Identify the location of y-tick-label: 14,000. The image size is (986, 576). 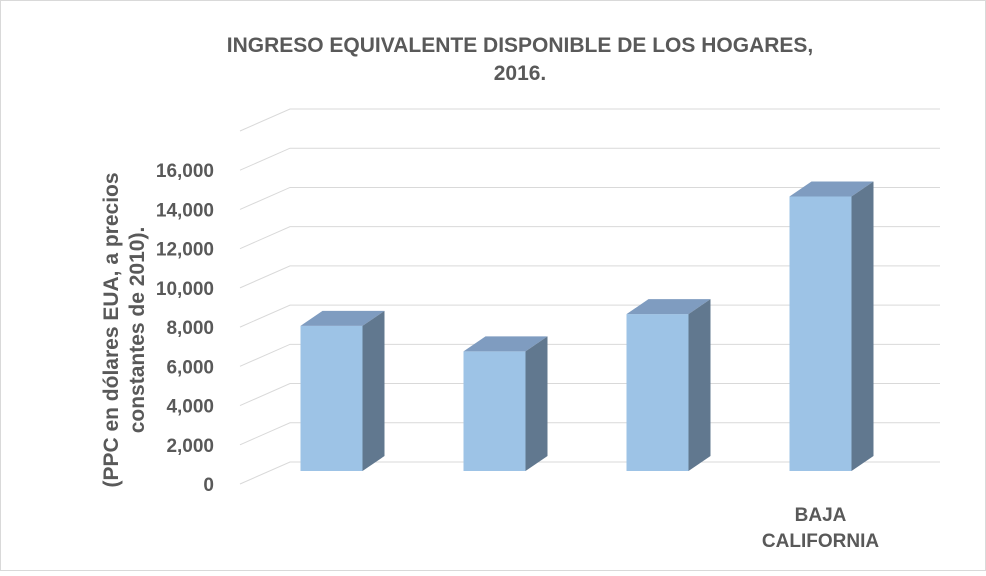
(185, 210).